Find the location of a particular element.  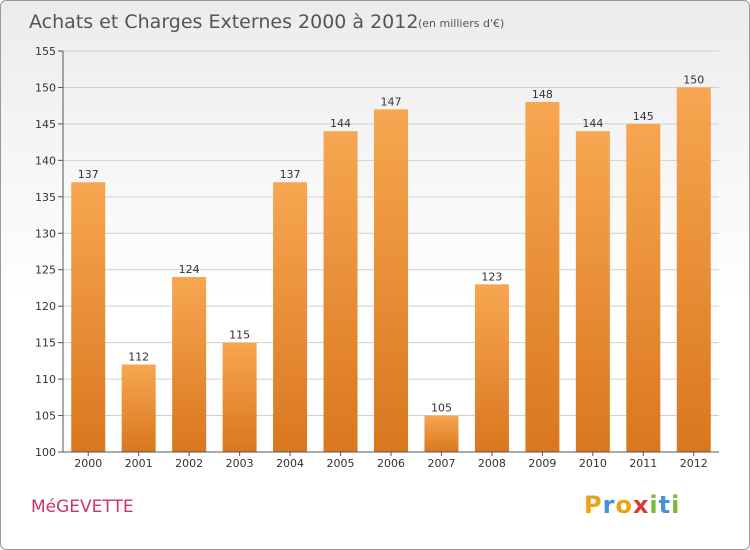

x-tick-label: 2006 is located at coordinates (391, 463).